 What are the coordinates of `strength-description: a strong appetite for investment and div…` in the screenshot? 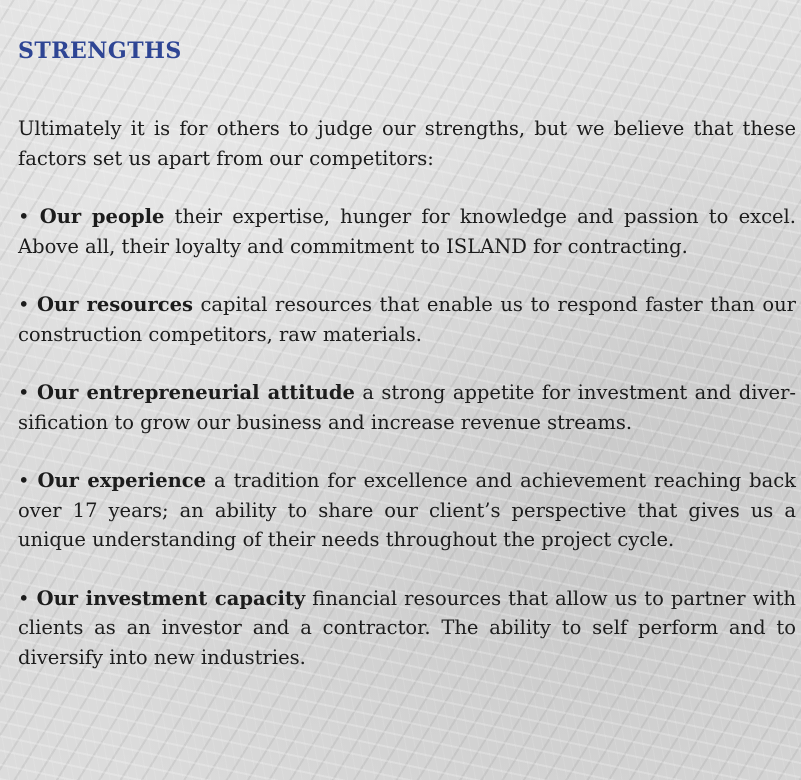 It's located at (407, 407).